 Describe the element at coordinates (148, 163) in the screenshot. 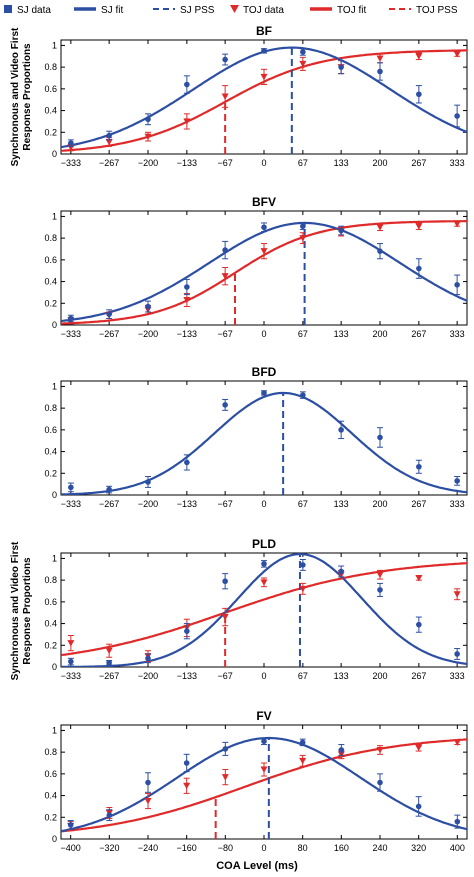

I see `x-tick-label: −200` at that location.